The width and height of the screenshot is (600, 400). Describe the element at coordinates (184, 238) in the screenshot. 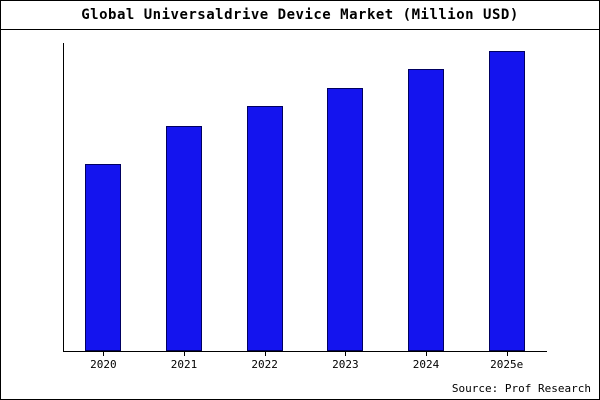

I see `bar-2021` at that location.